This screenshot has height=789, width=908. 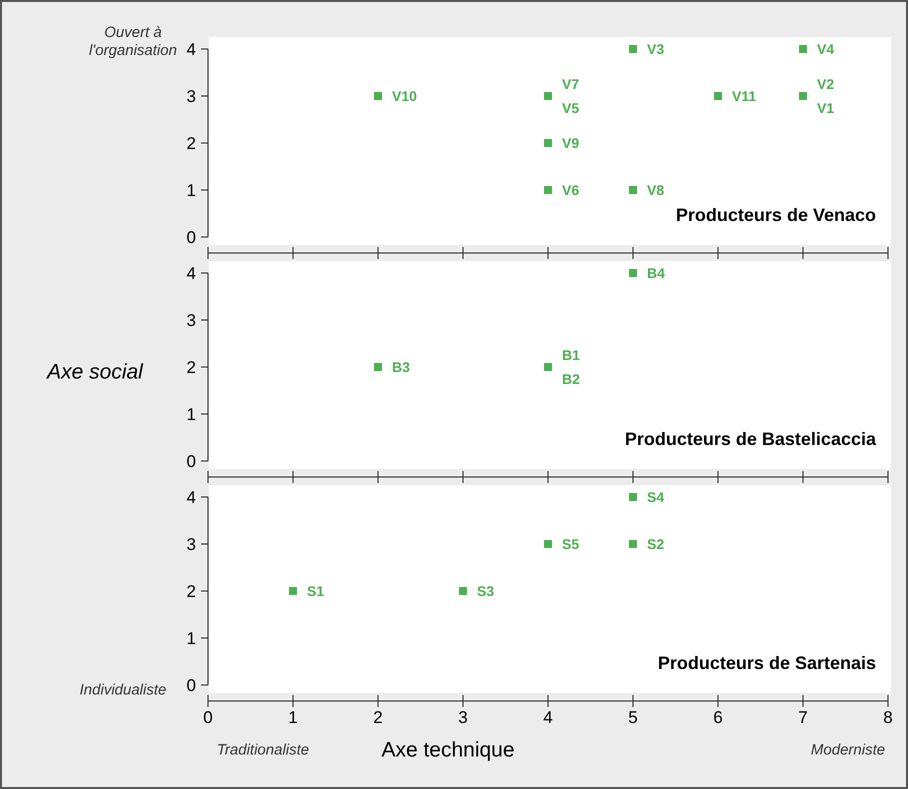 I want to click on annotation: B2, so click(x=571, y=378).